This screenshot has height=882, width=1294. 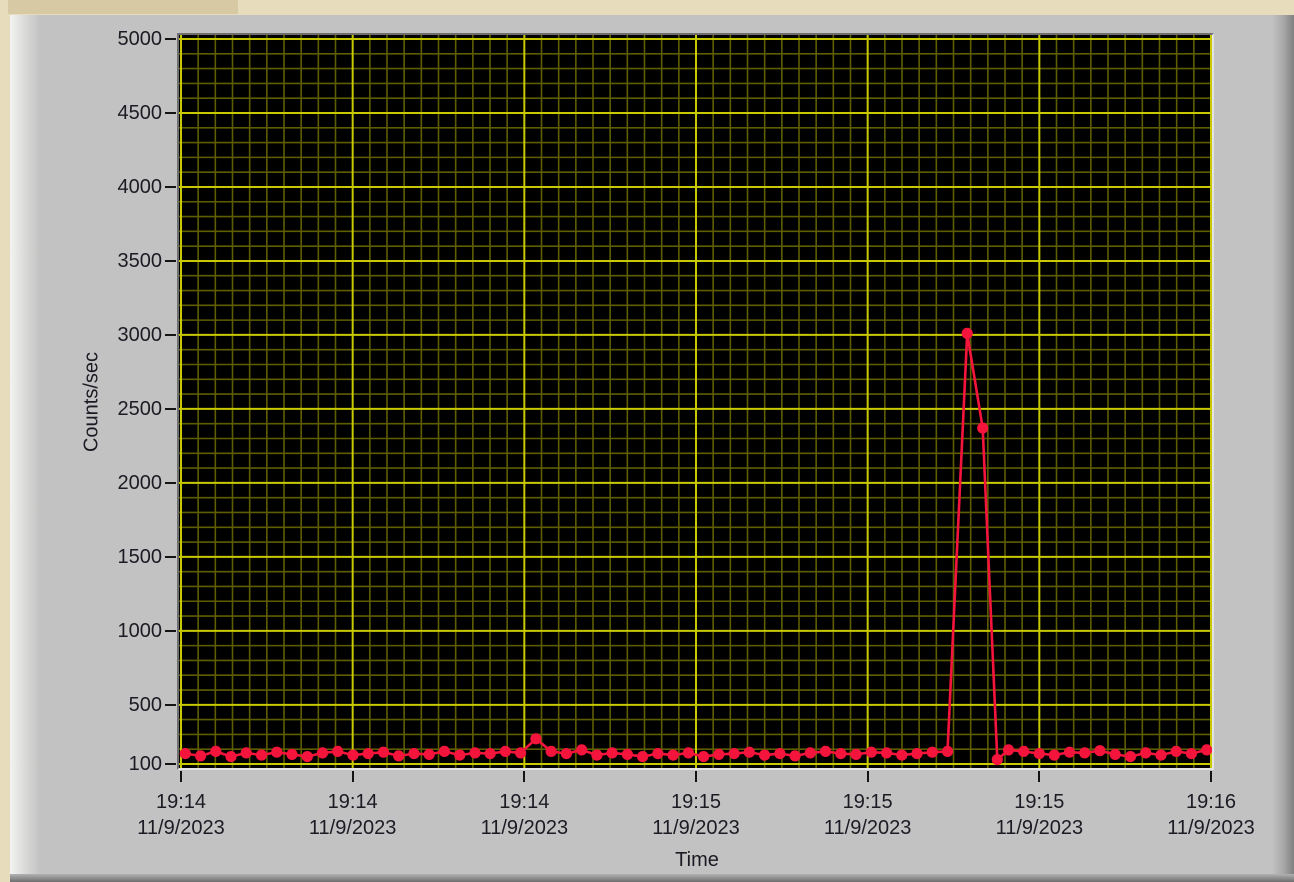 I want to click on y-tick-label: 1000, so click(x=140, y=630).